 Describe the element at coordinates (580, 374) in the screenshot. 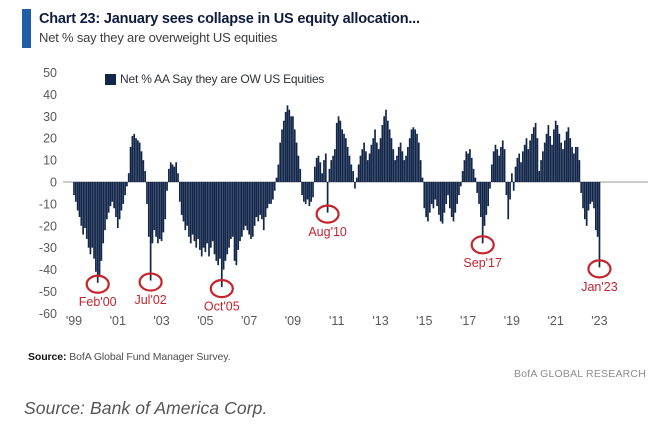

I see `brand-text: BofA GLOBAL RESEARCH` at that location.